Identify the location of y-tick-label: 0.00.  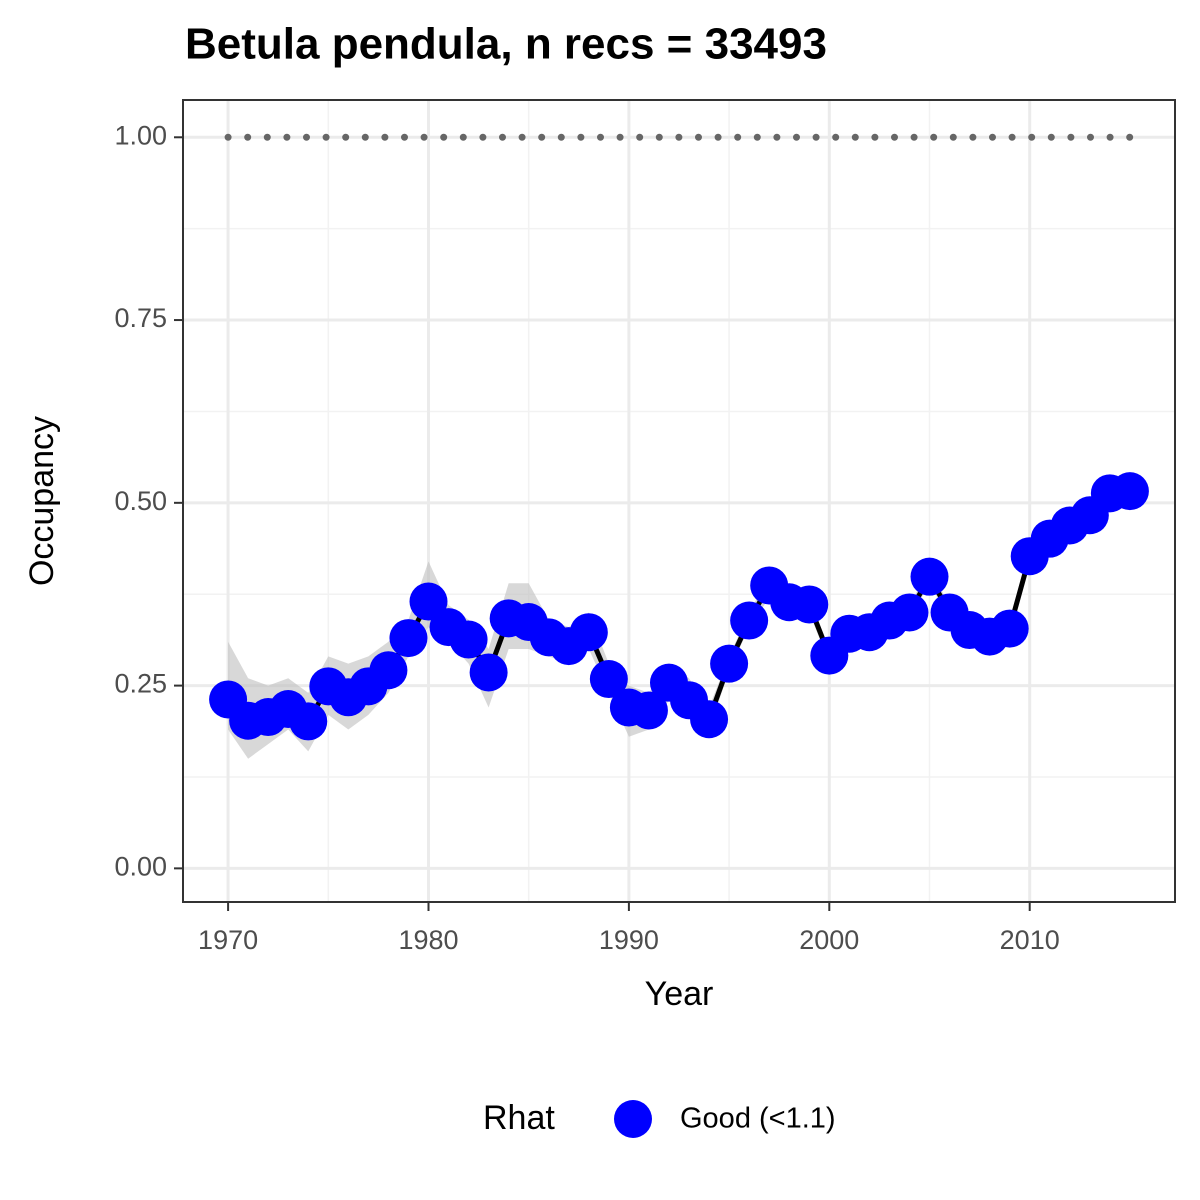
(140, 866).